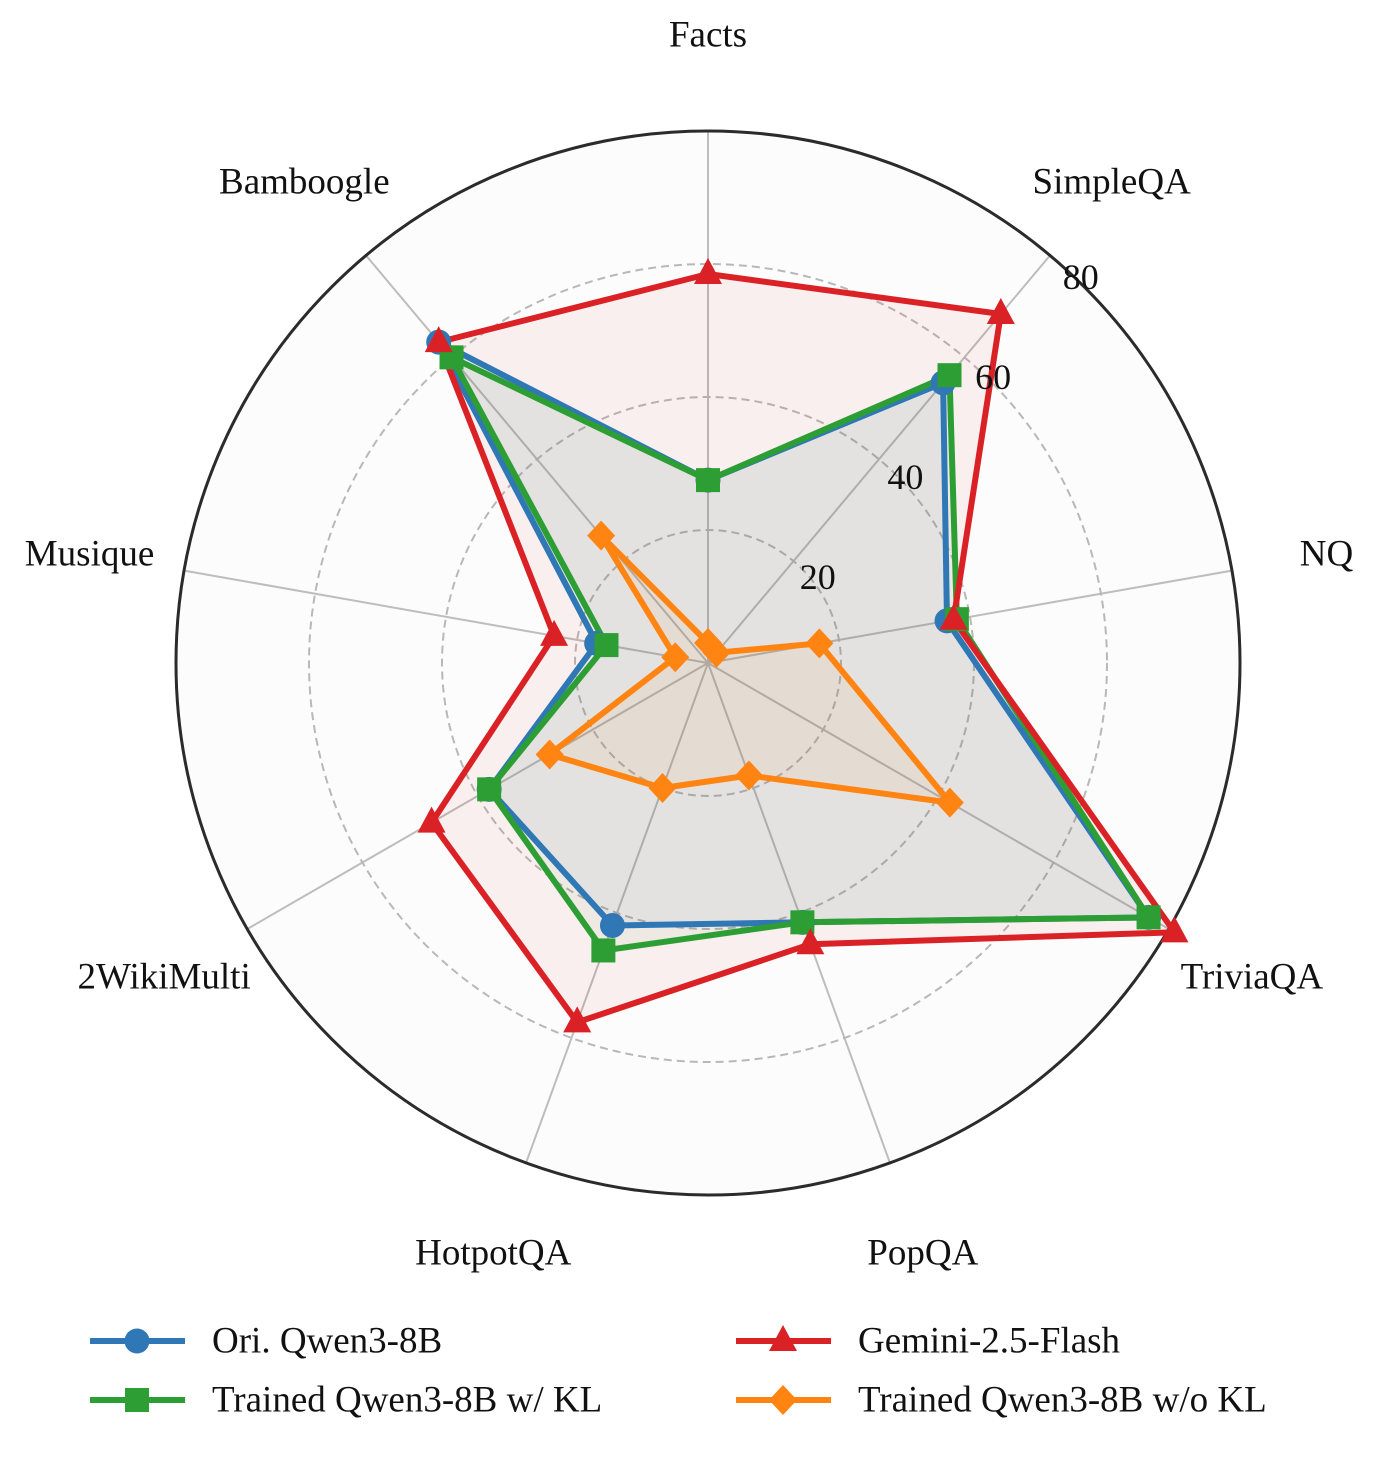 The width and height of the screenshot is (1374, 1462). Describe the element at coordinates (446, 616) in the screenshot. I see `spoke-musique` at that location.